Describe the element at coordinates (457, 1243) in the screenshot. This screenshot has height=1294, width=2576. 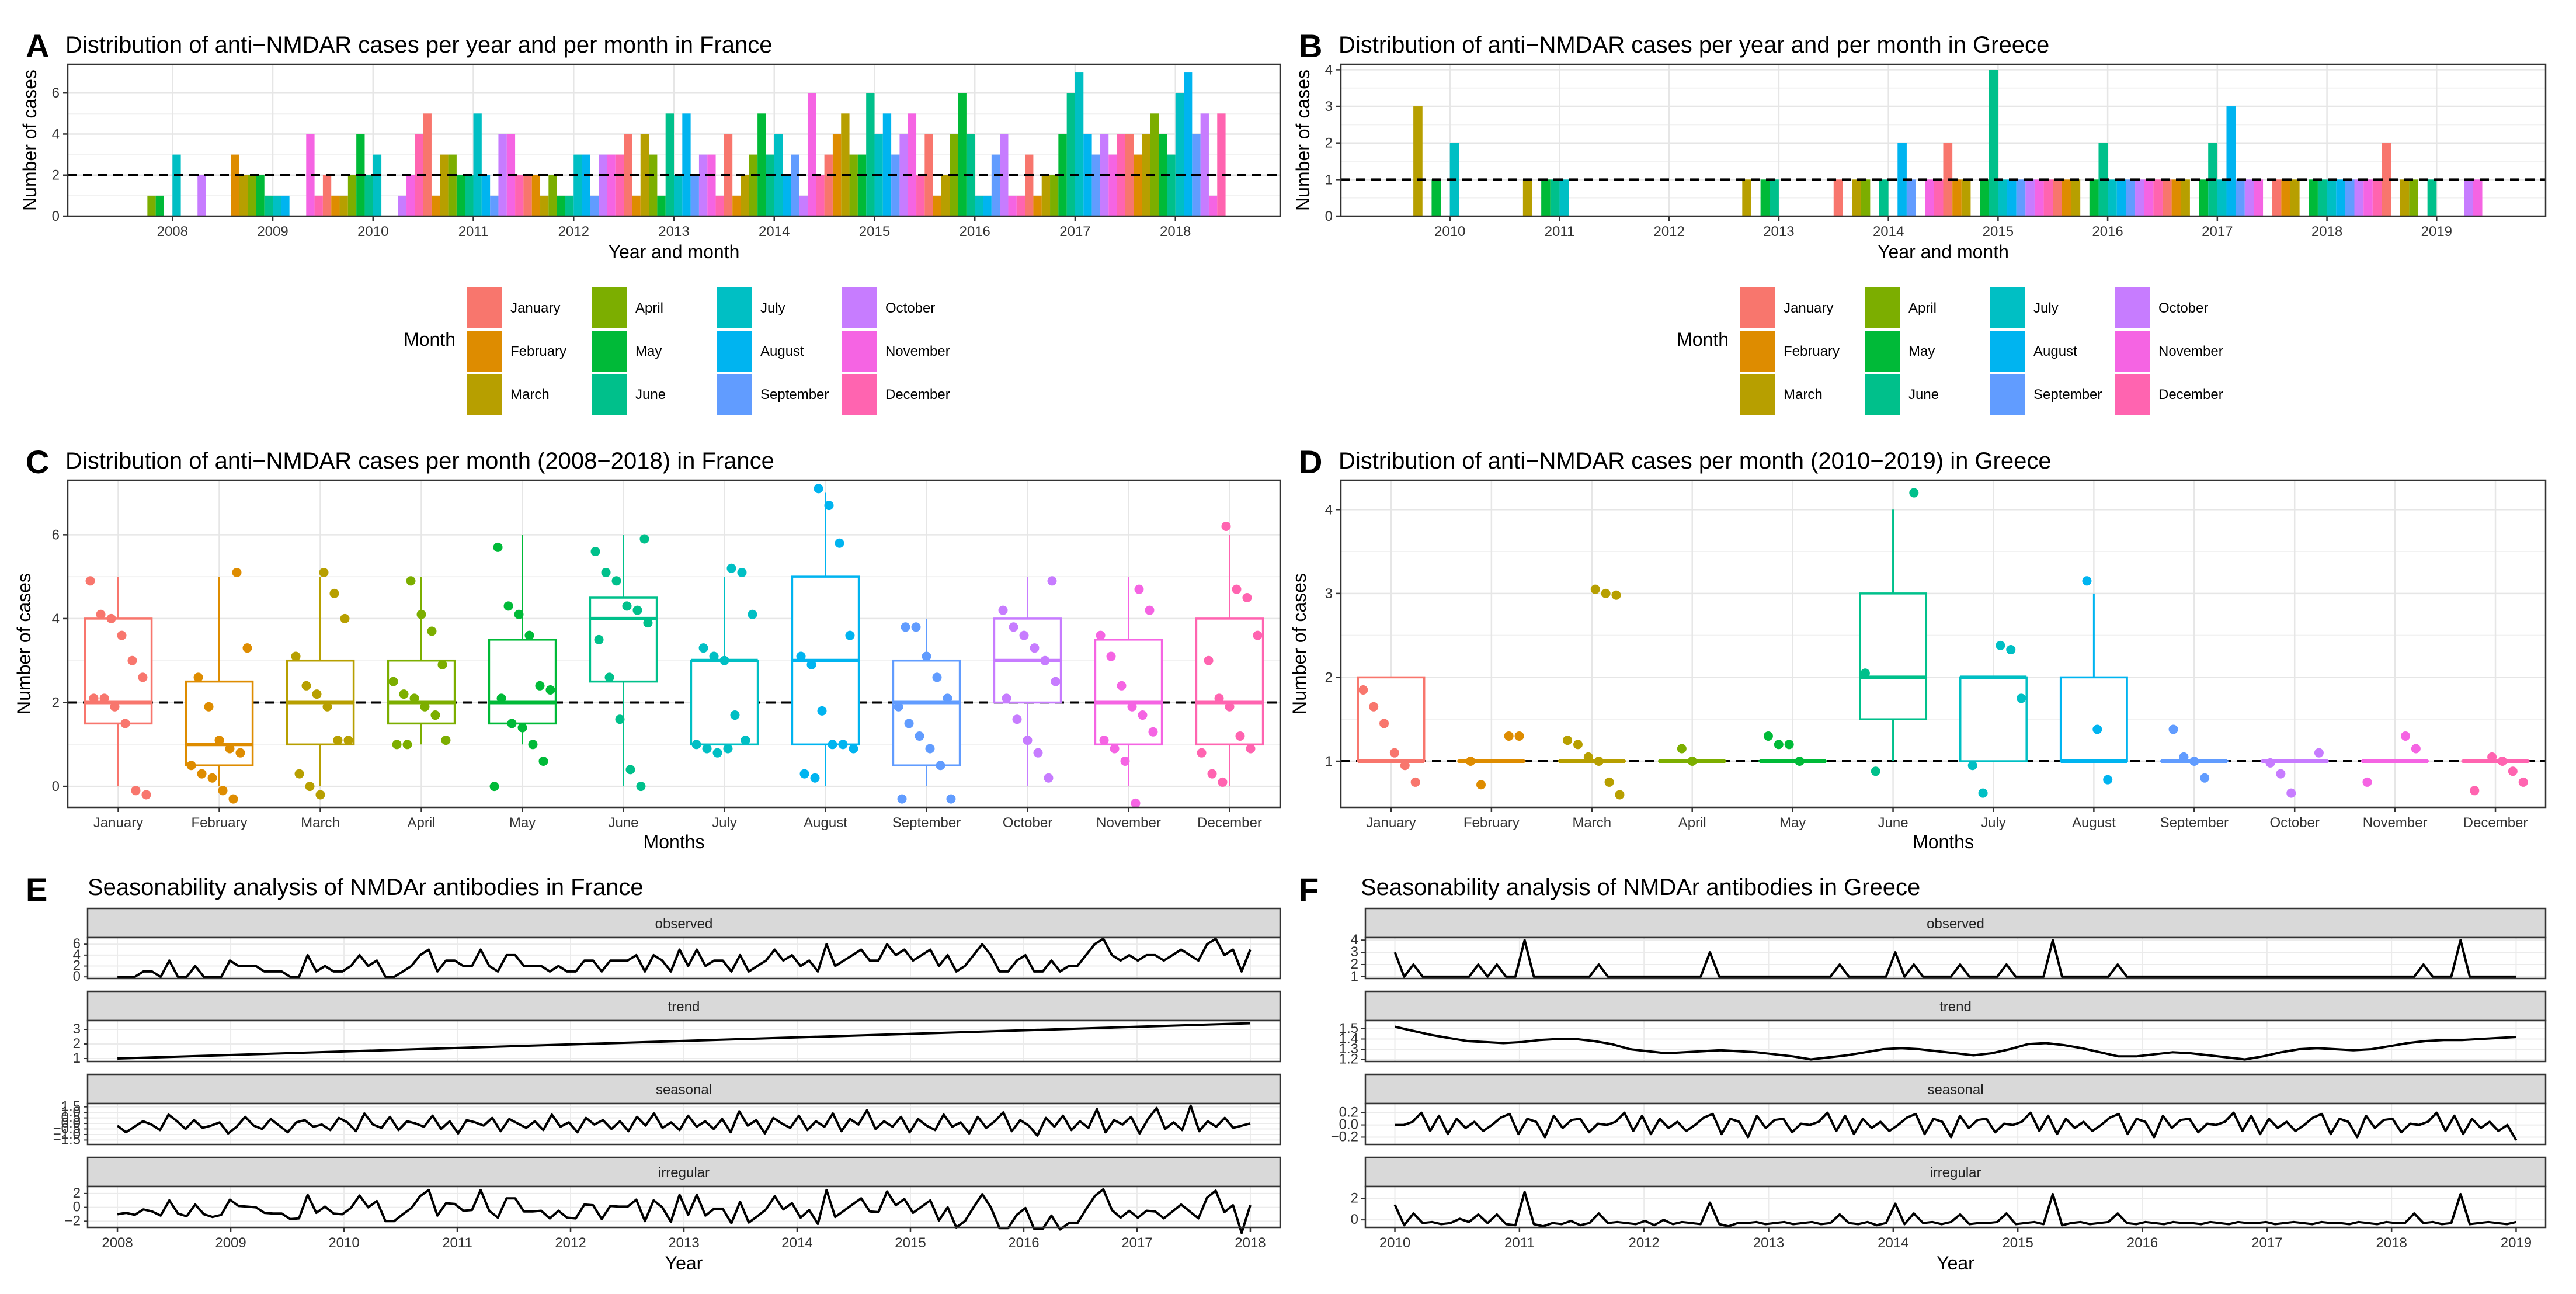
I see `panel-E-x-tick-label: 2011` at that location.